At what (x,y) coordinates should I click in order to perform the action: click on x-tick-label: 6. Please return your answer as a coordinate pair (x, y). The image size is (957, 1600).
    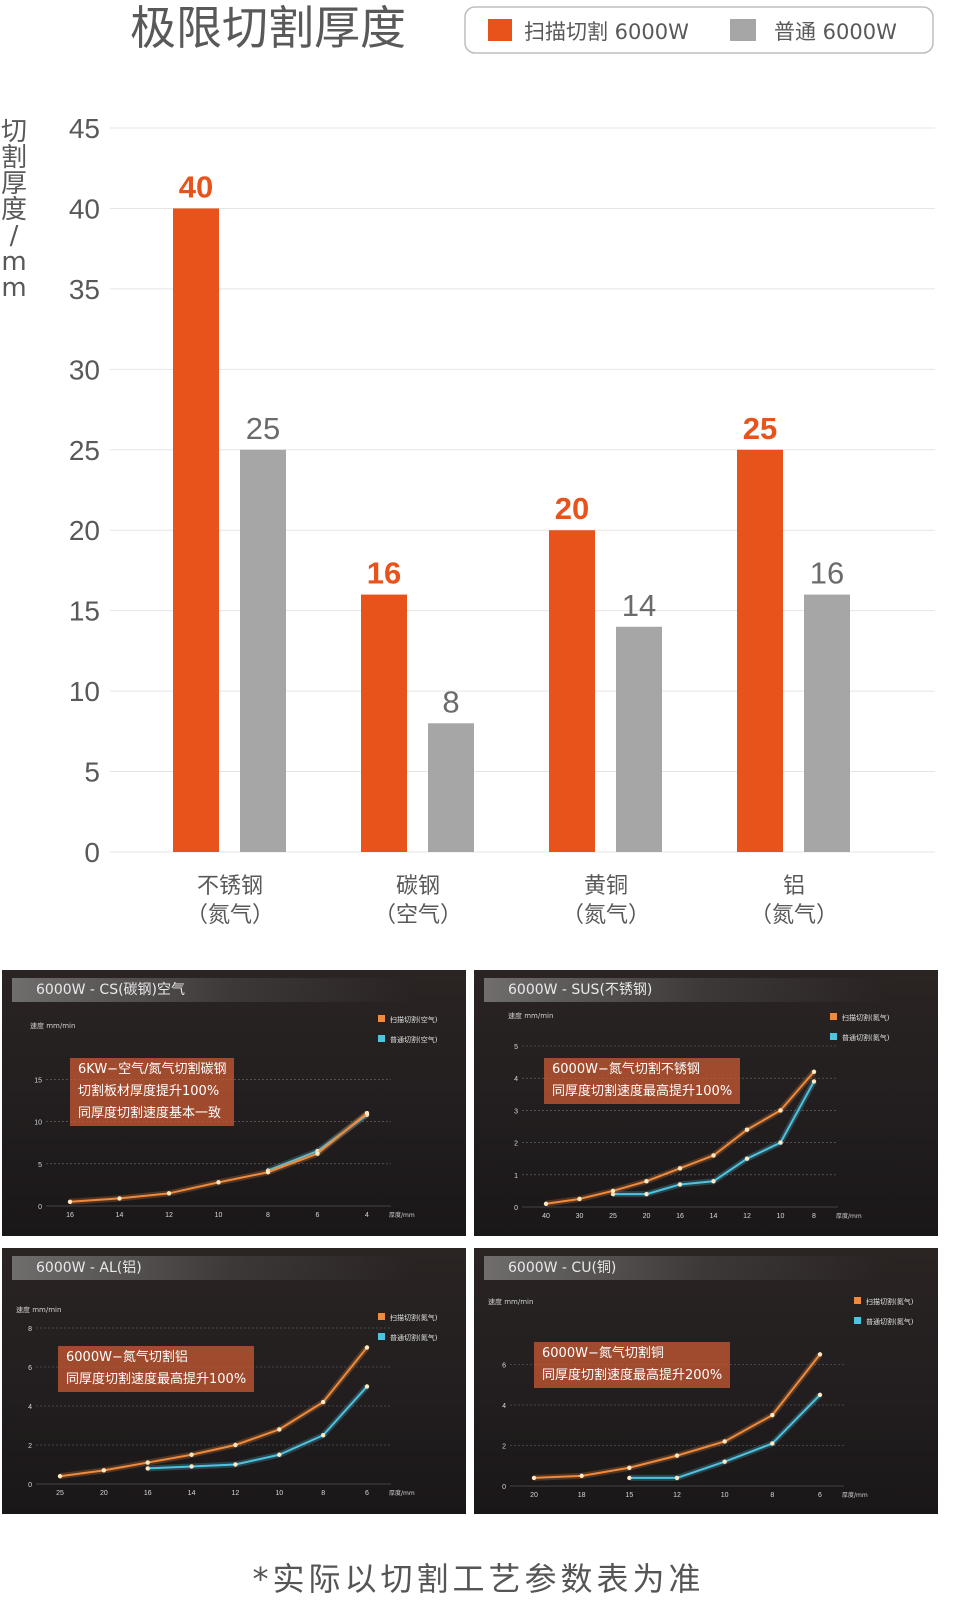
    Looking at the image, I should click on (820, 1495).